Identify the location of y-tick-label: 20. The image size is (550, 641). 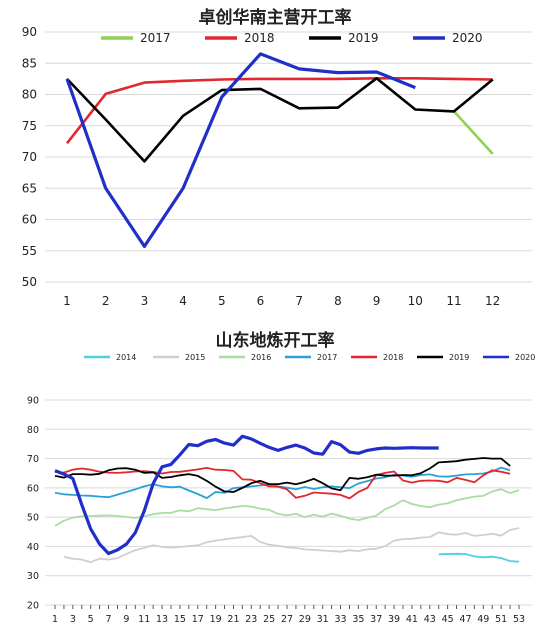
(33, 606).